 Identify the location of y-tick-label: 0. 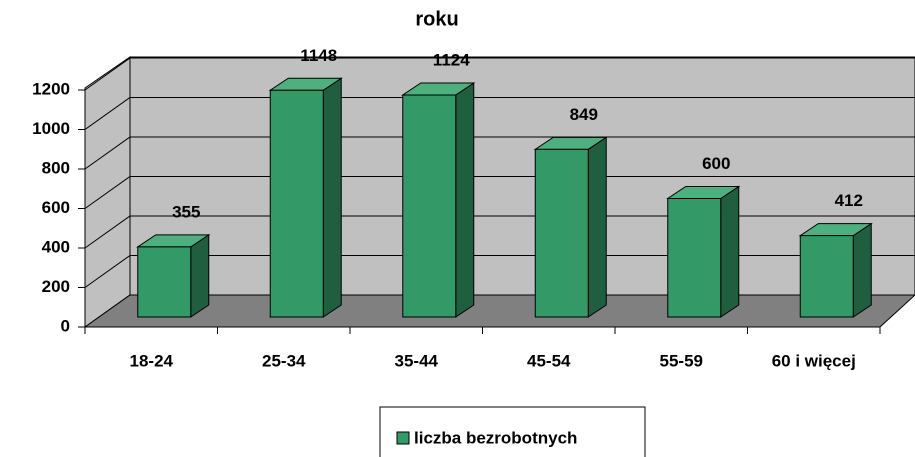
(65, 325).